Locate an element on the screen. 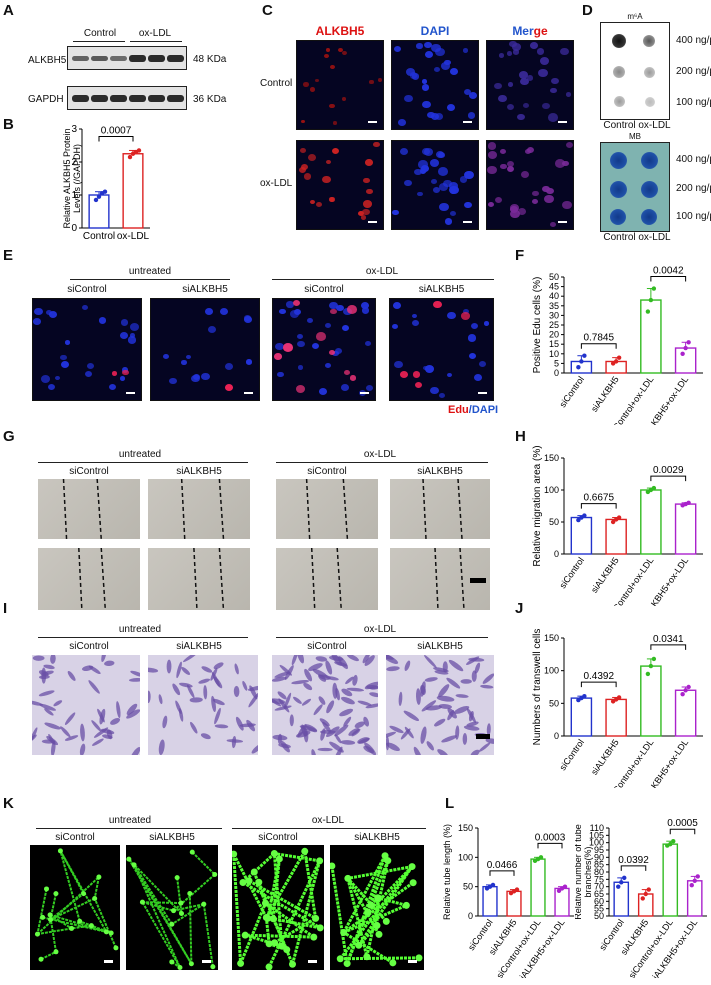 Image resolution: width=711 pixels, height=985 pixels. y-tick-label: 50 is located at coordinates (468, 887).